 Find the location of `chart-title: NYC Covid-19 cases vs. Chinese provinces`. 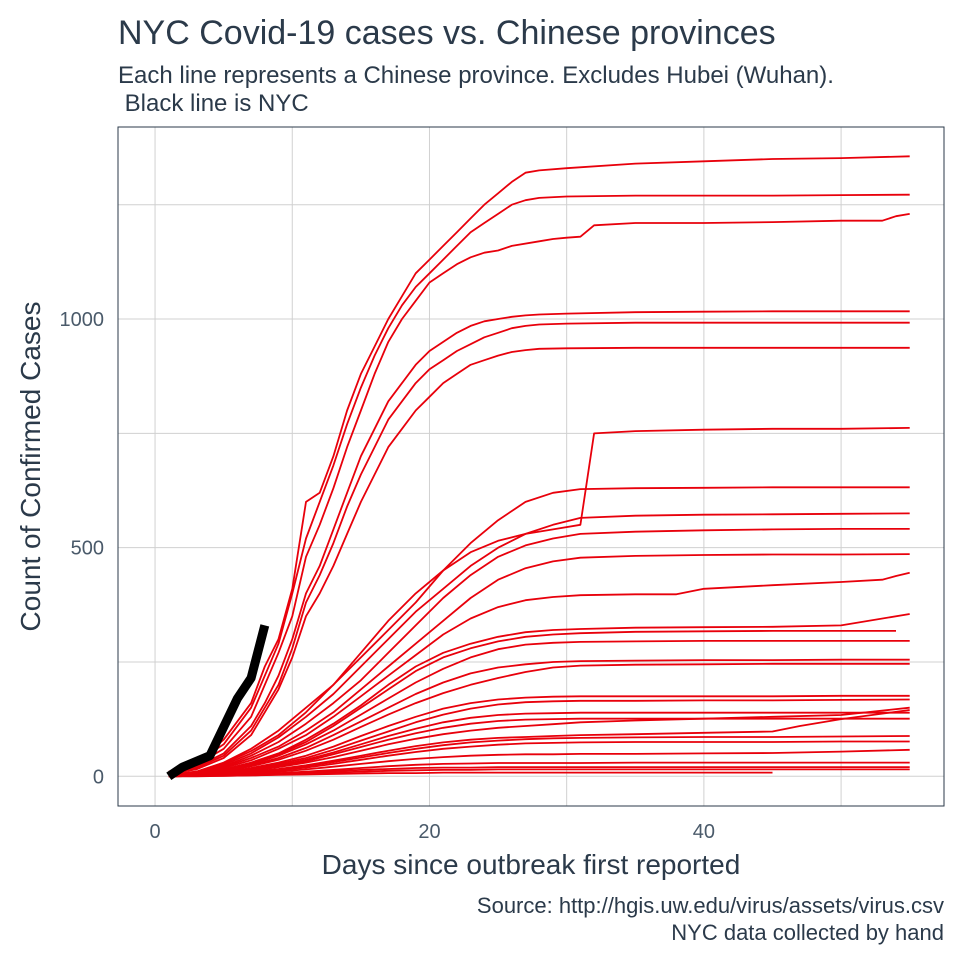

chart-title: NYC Covid-19 cases vs. Chinese provinces is located at coordinates (447, 33).